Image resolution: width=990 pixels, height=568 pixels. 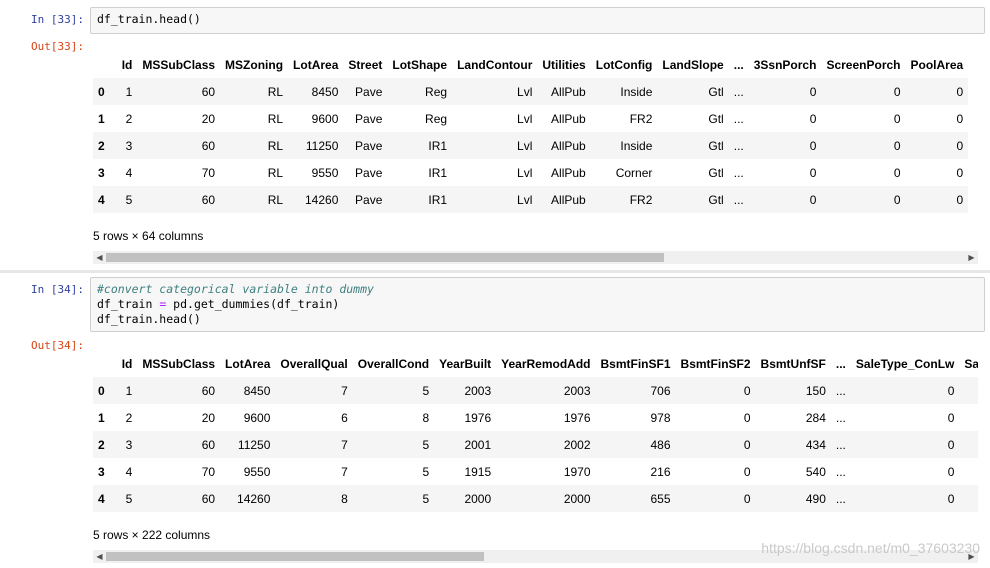 I want to click on table-cell: IR1, so click(x=438, y=145).